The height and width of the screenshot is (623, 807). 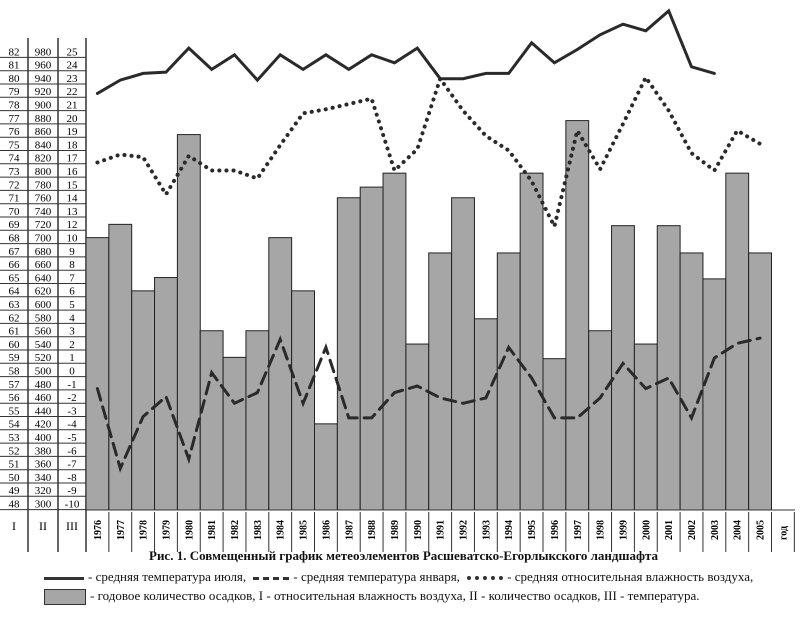 I want to click on axis-II-tick-label: 980, so click(x=43, y=52).